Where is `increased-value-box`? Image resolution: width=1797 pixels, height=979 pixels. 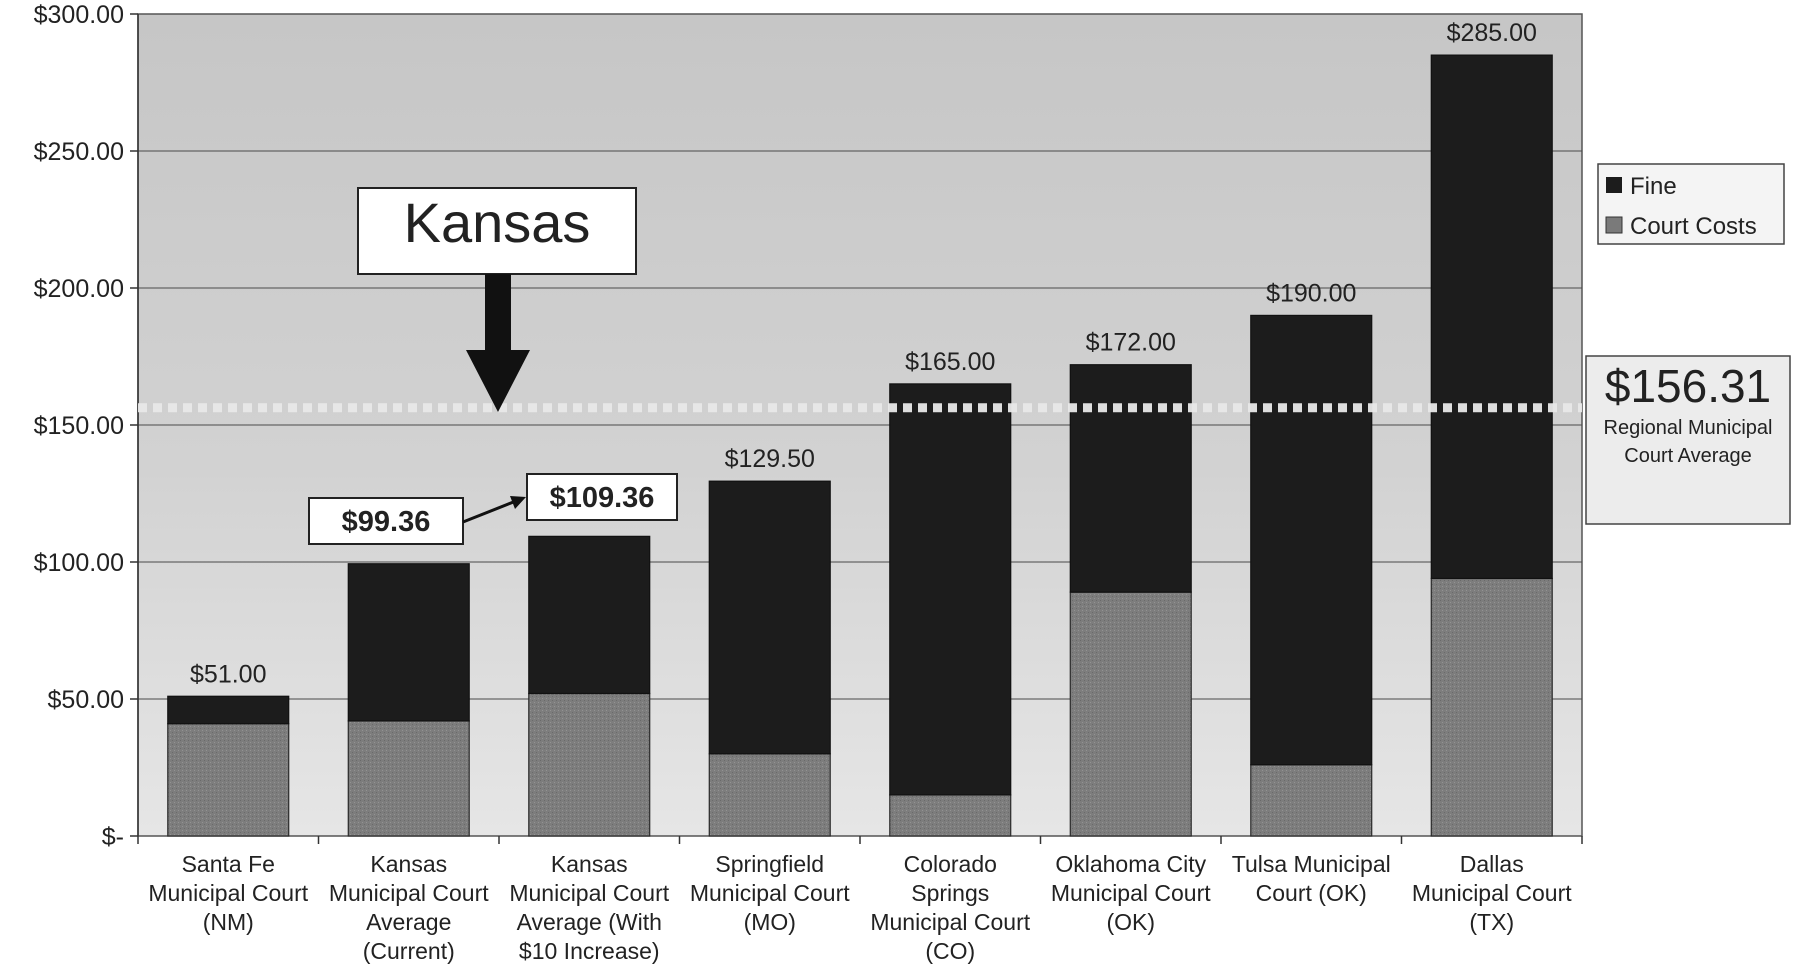
increased-value-box is located at coordinates (602, 497).